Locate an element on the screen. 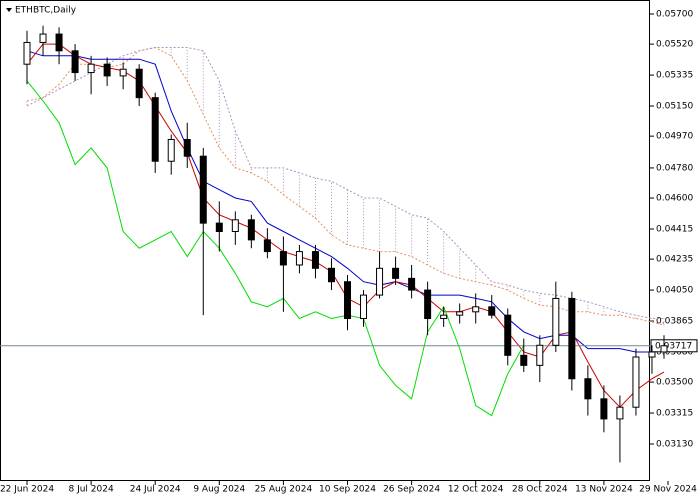 The image size is (700, 500). x-tick-label: 29 Nov 2024 is located at coordinates (668, 490).